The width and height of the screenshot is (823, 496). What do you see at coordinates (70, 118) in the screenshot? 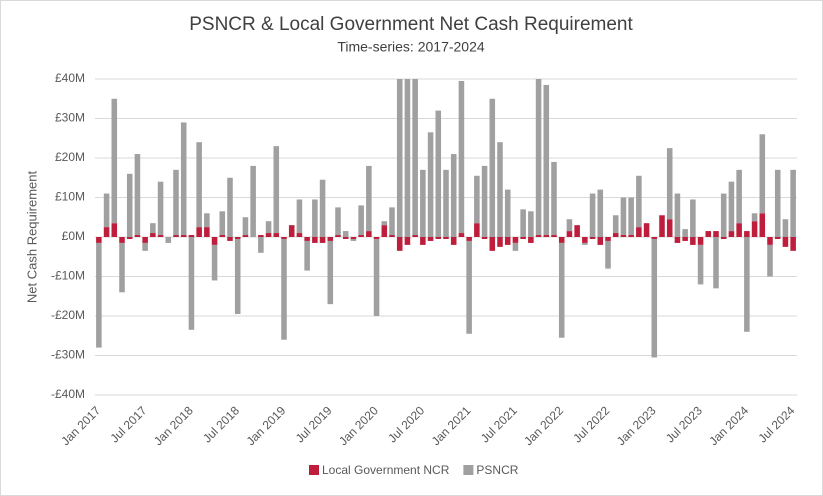
I see `y-tick-label: £30M` at bounding box center [70, 118].